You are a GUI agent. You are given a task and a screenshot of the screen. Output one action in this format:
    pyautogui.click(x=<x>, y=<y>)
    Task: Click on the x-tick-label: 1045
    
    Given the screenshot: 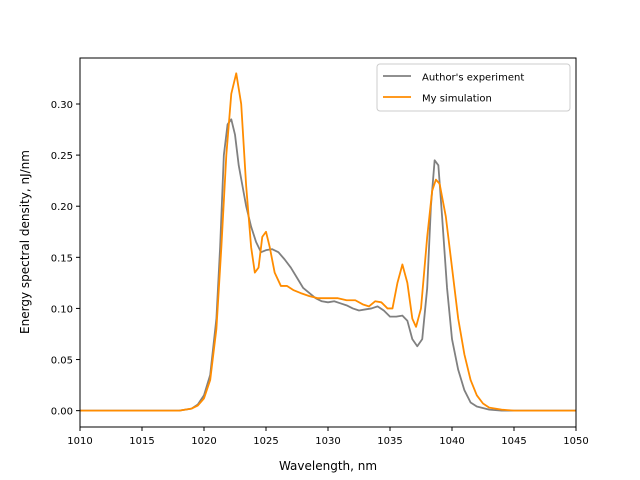 What is the action you would take?
    pyautogui.click(x=513, y=441)
    